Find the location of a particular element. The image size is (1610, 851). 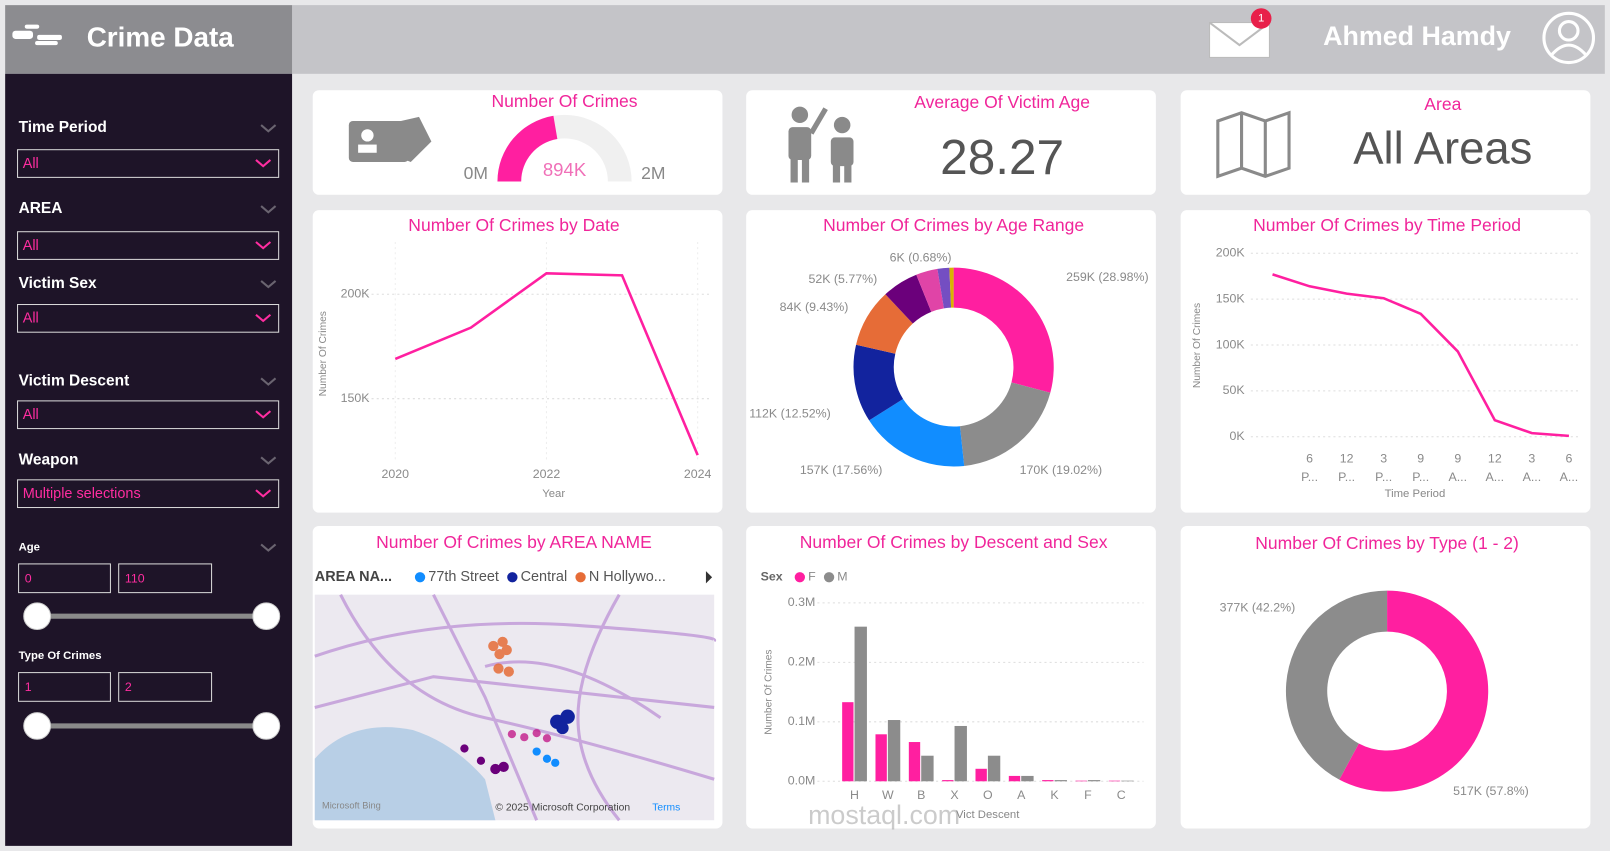

data-label: 52K (5.77%) is located at coordinates (842, 279).